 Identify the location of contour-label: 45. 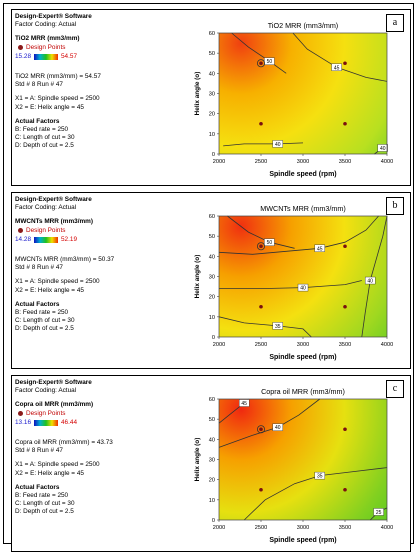
(337, 68).